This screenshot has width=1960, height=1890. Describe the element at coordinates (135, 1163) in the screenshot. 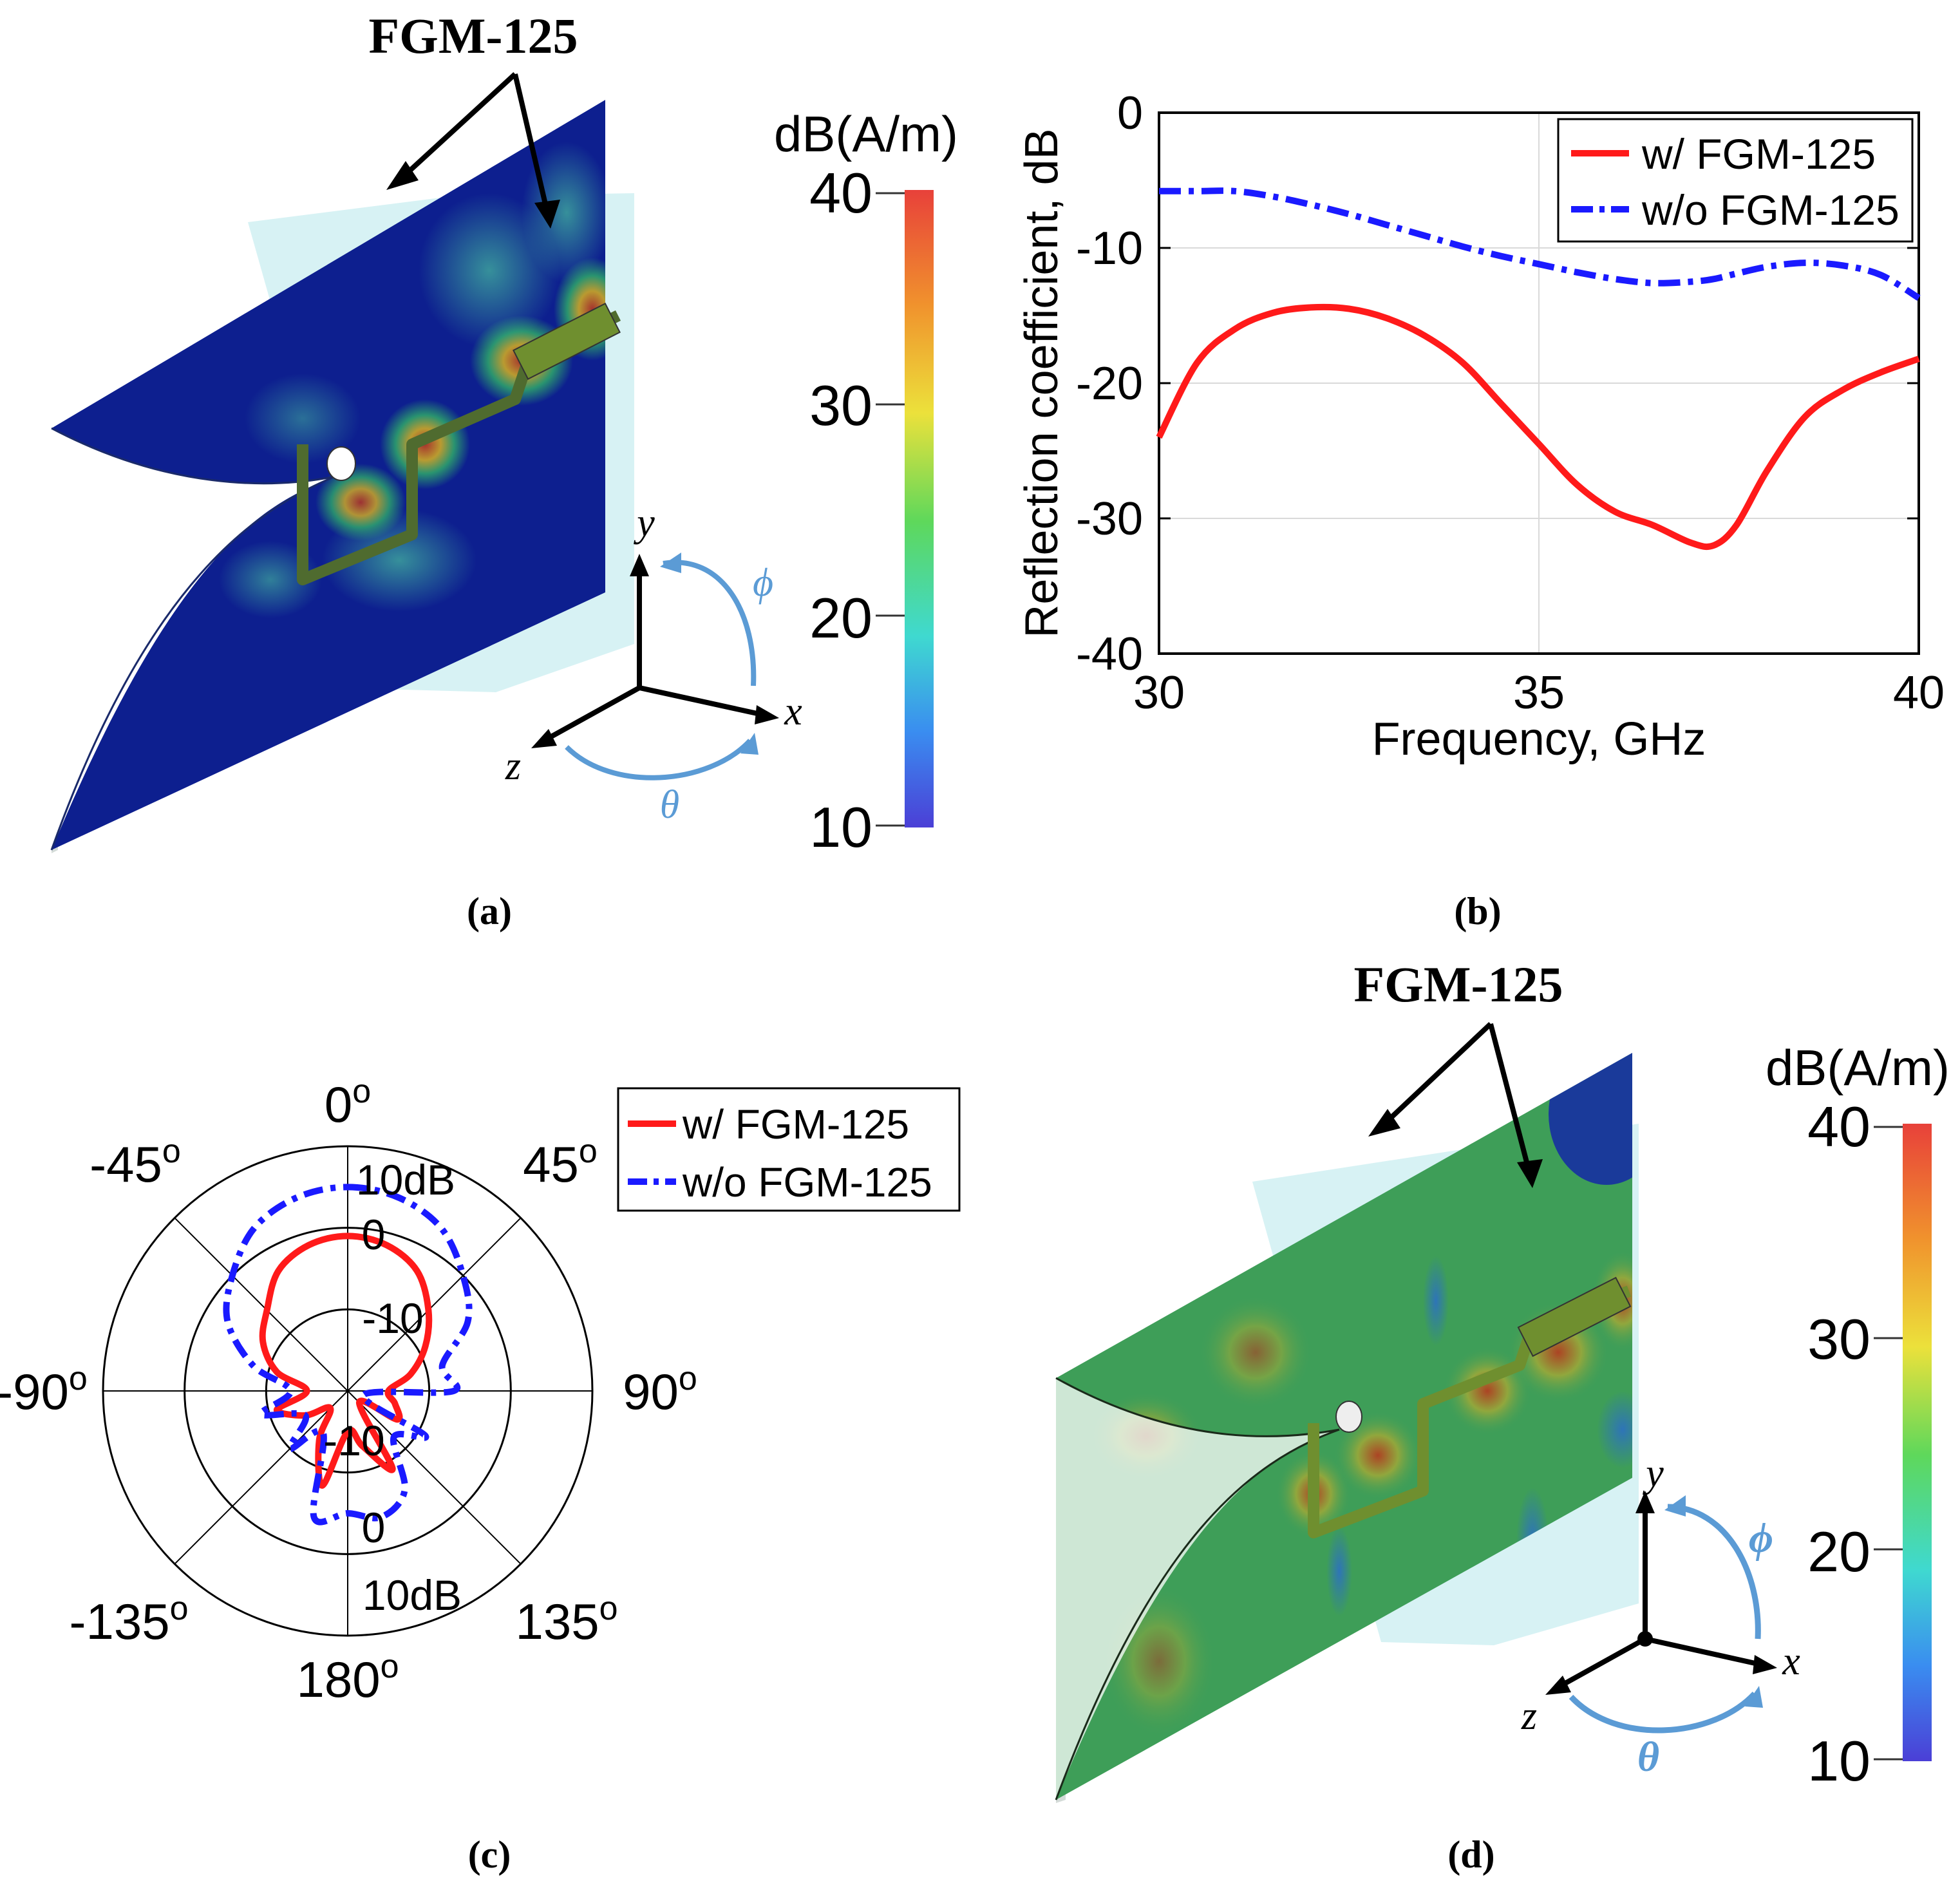

I see `polar-angle-label: -45o` at that location.